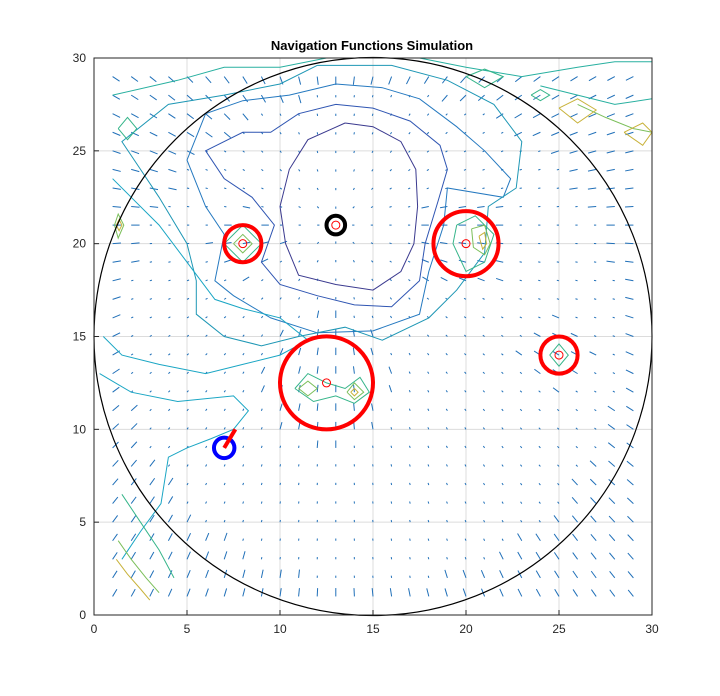 This screenshot has width=720, height=696. Describe the element at coordinates (80, 151) in the screenshot. I see `y-tick-label: 25` at that location.